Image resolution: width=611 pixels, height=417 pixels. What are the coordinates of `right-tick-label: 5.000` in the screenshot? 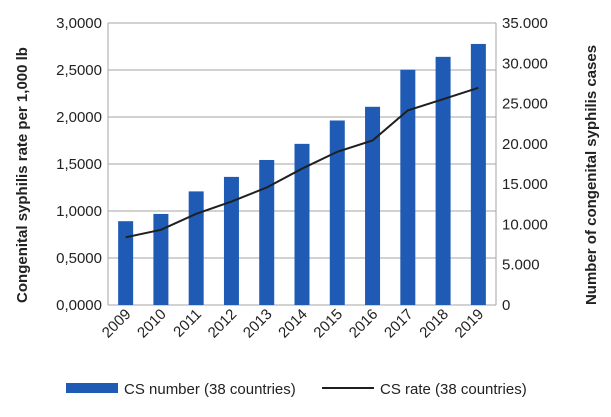 It's located at (521, 265).